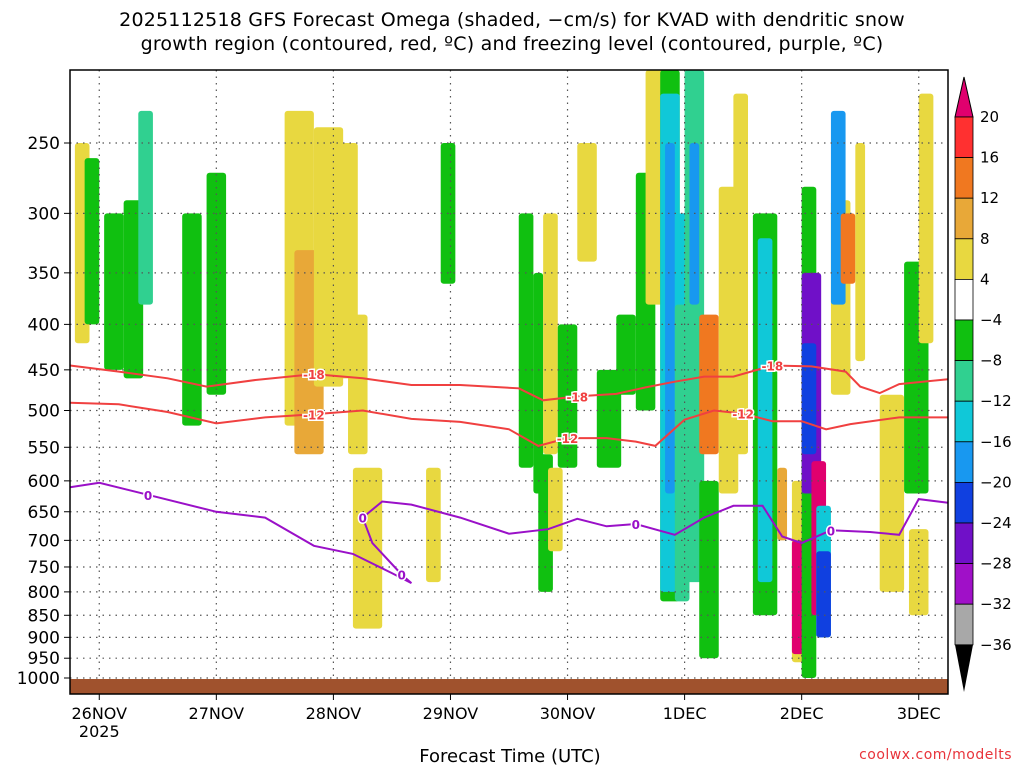  What do you see at coordinates (217, 713) in the screenshot?
I see `x-tick-label: 27NOV` at bounding box center [217, 713].